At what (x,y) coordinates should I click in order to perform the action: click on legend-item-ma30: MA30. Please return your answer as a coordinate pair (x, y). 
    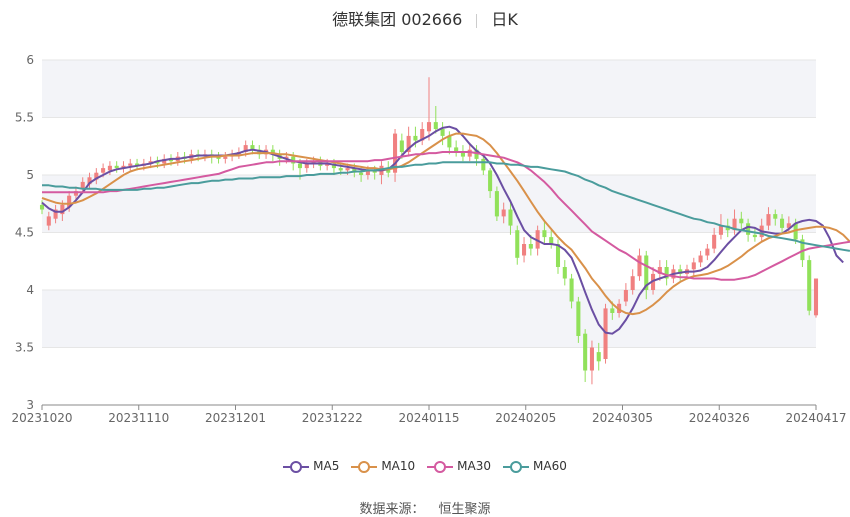
    Looking at the image, I should click on (459, 466).